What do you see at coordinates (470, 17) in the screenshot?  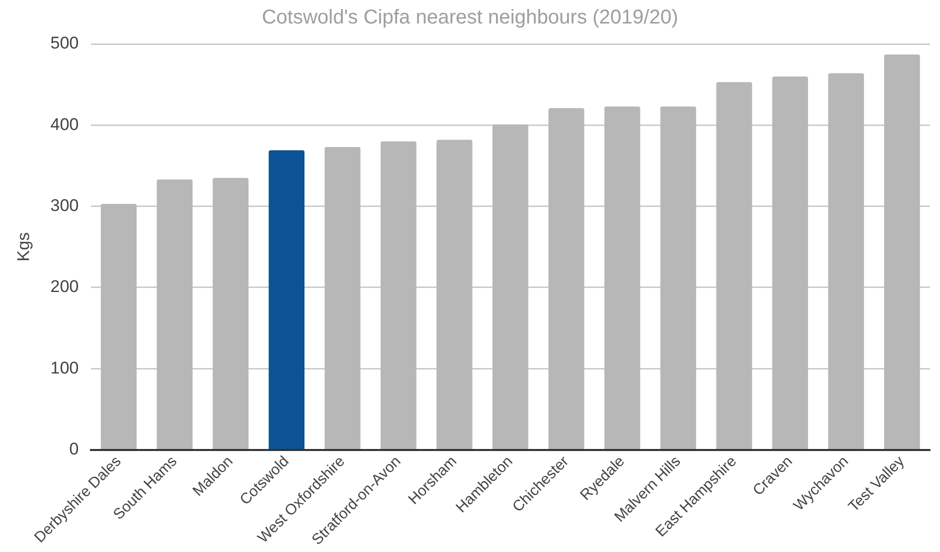 I see `chart-title: Cotswold's Cipfa nearest neighbours (2019/20)` at bounding box center [470, 17].